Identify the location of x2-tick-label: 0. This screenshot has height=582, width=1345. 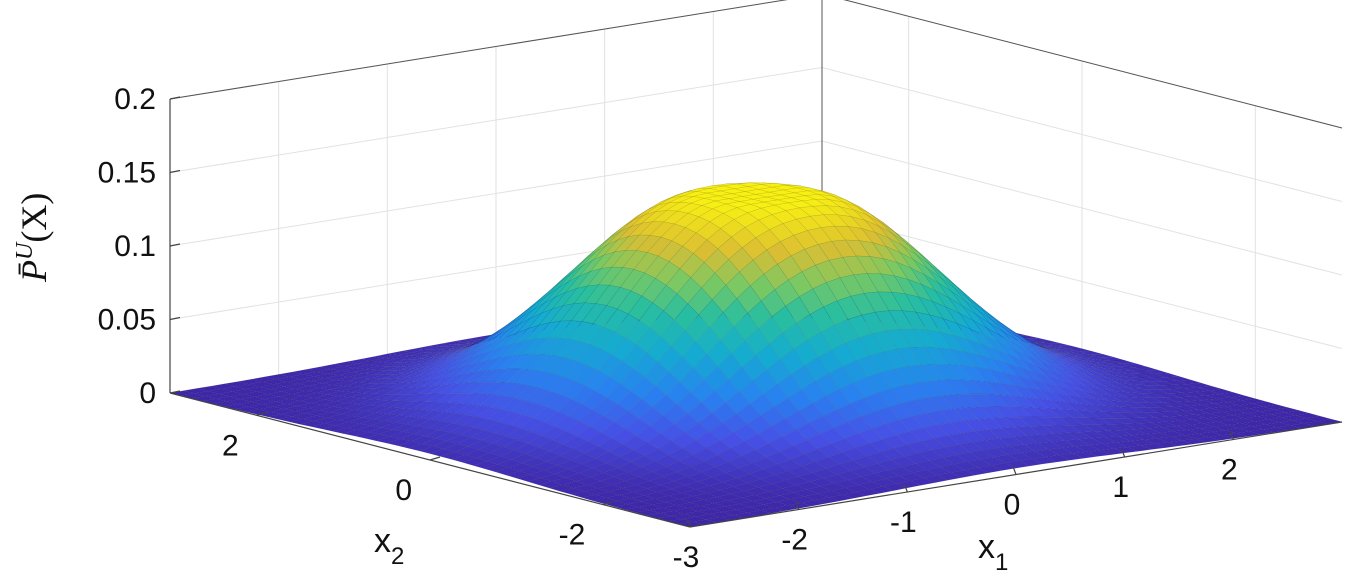
(403, 490).